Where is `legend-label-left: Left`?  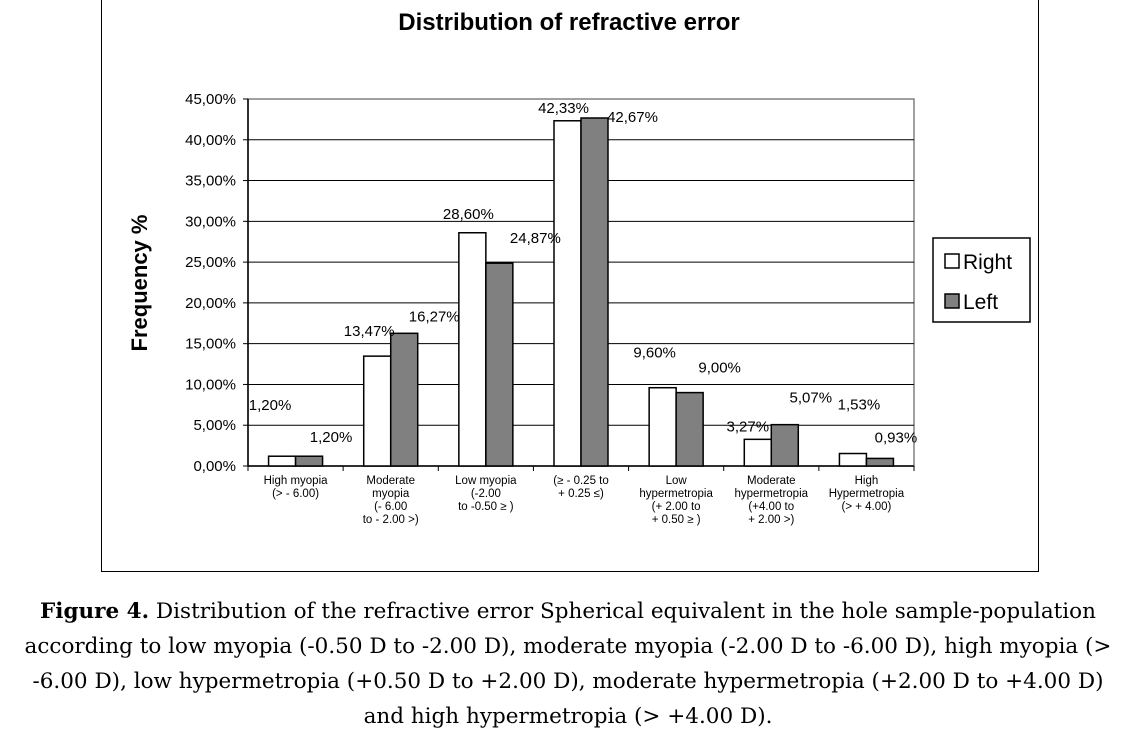
legend-label-left: Left is located at coordinates (980, 302).